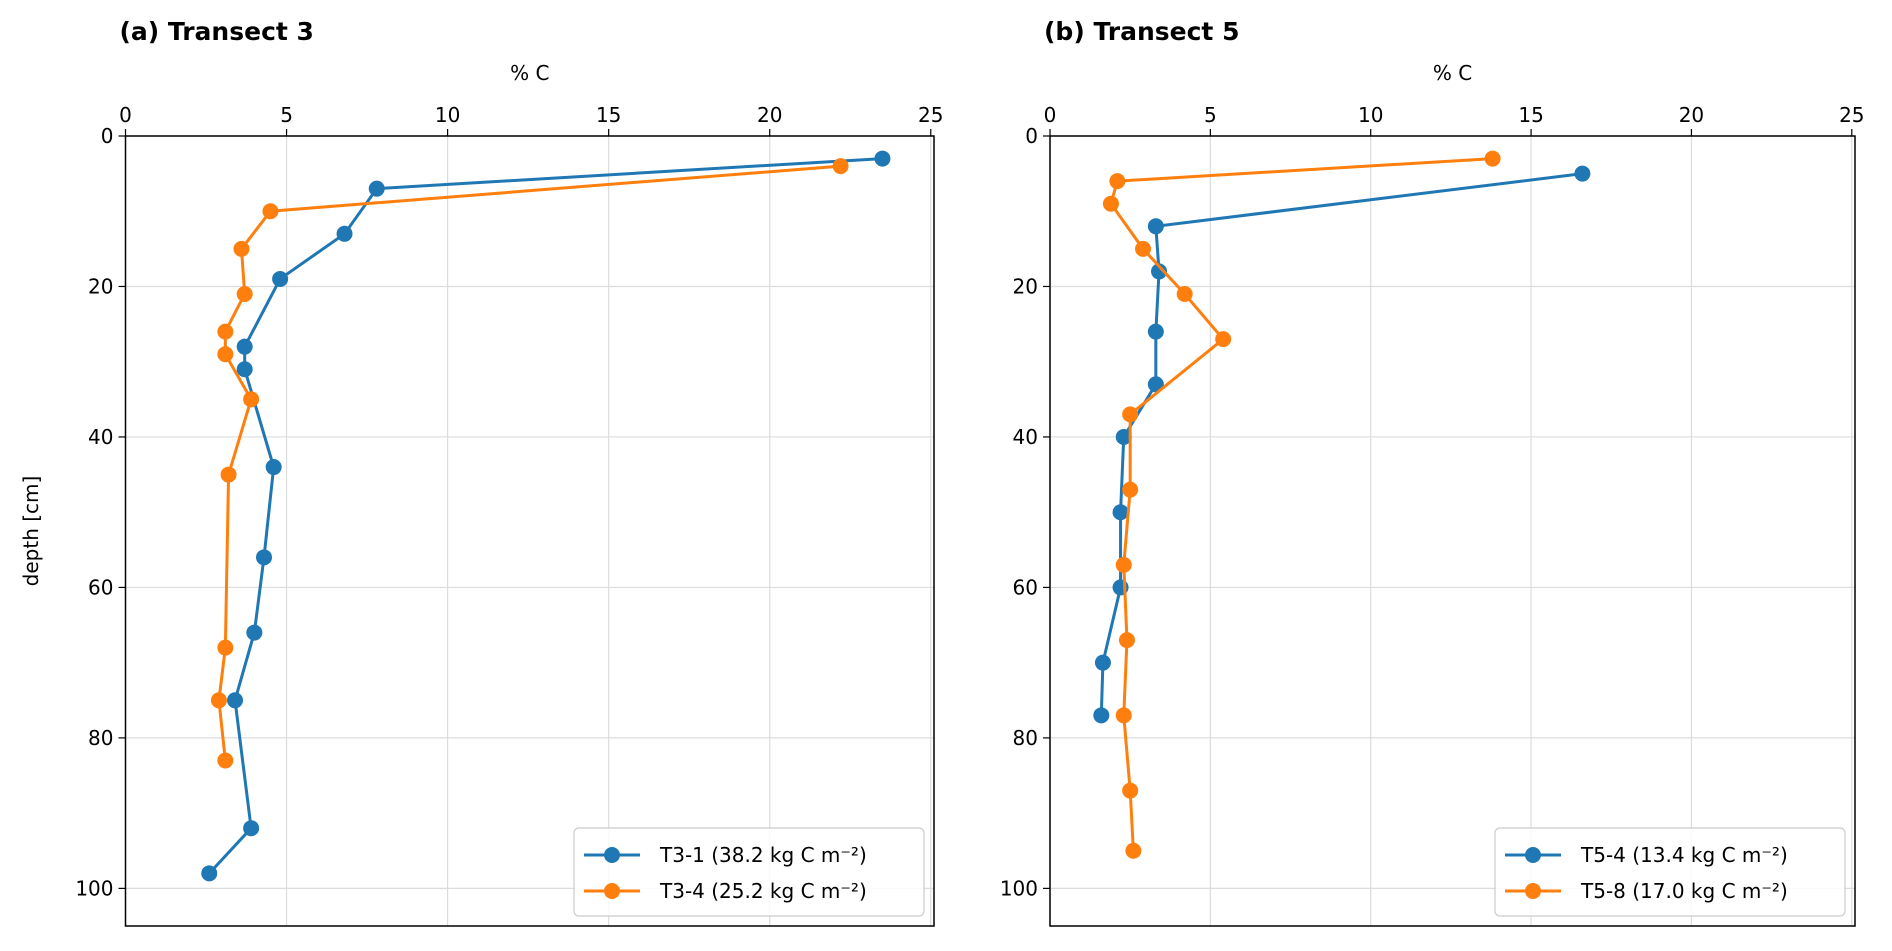 The image size is (1892, 951). What do you see at coordinates (217, 31) in the screenshot?
I see `chart-title: (a) Transect 3` at bounding box center [217, 31].